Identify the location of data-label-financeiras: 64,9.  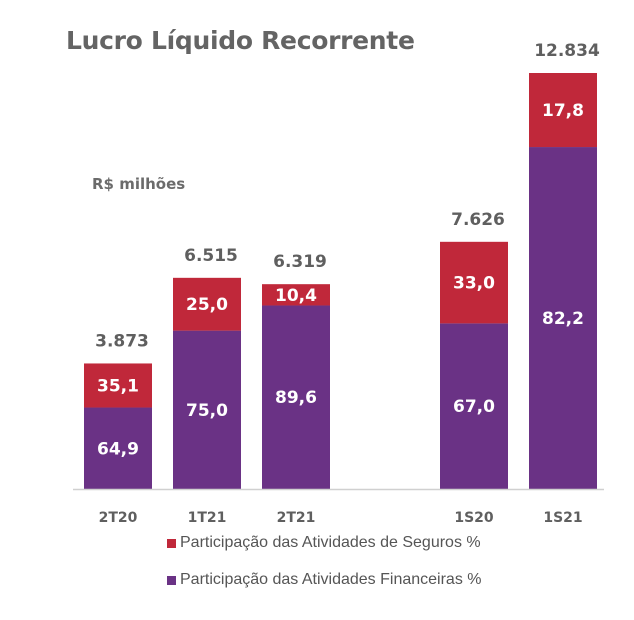
(118, 449).